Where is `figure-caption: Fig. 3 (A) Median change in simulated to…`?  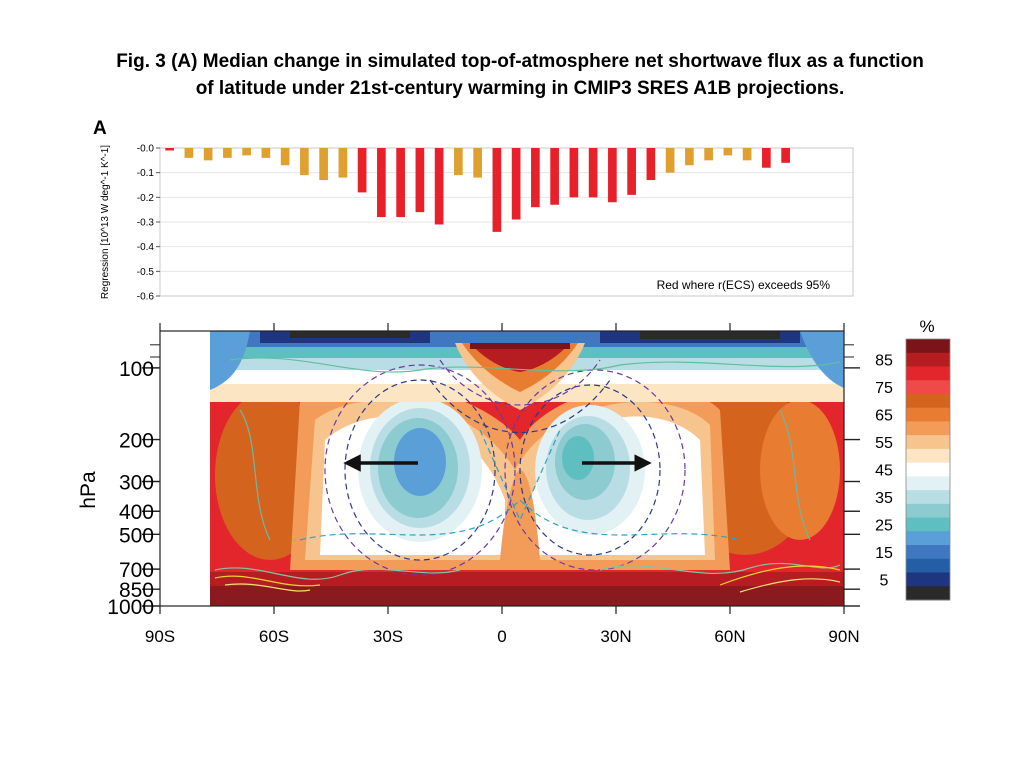 figure-caption: Fig. 3 (A) Median change in simulated to… is located at coordinates (520, 75).